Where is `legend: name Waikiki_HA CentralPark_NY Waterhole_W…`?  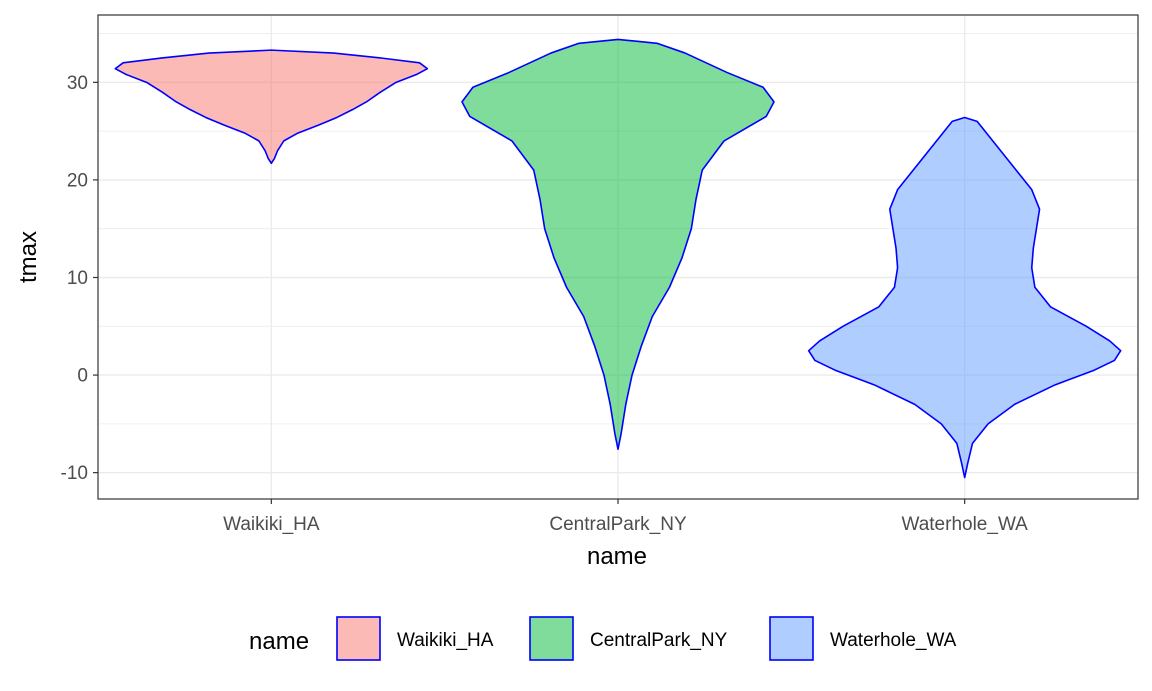 legend: name Waikiki_HA CentralPark_NY Waterhole_W… is located at coordinates (603, 638).